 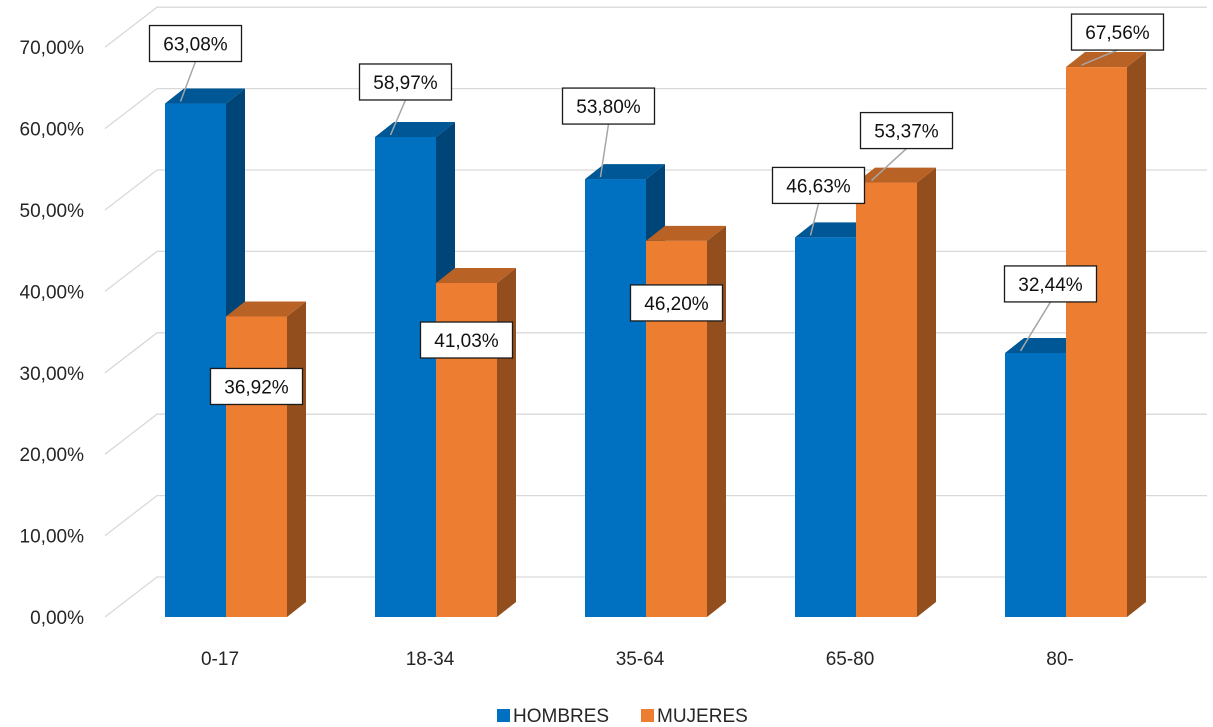 What do you see at coordinates (405, 99) in the screenshot?
I see `data-label: 58,97%` at bounding box center [405, 99].